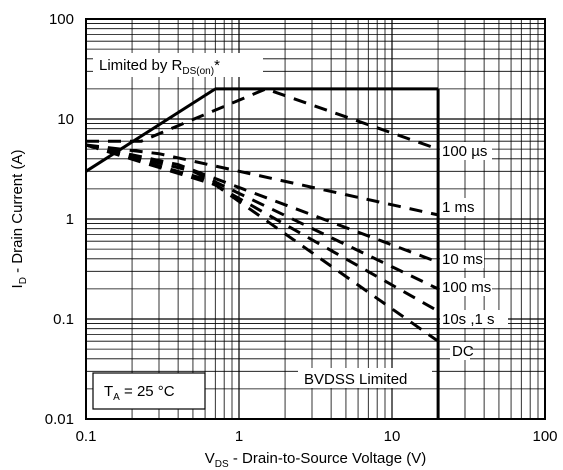  I want to click on ta-label-box, so click(149, 391).